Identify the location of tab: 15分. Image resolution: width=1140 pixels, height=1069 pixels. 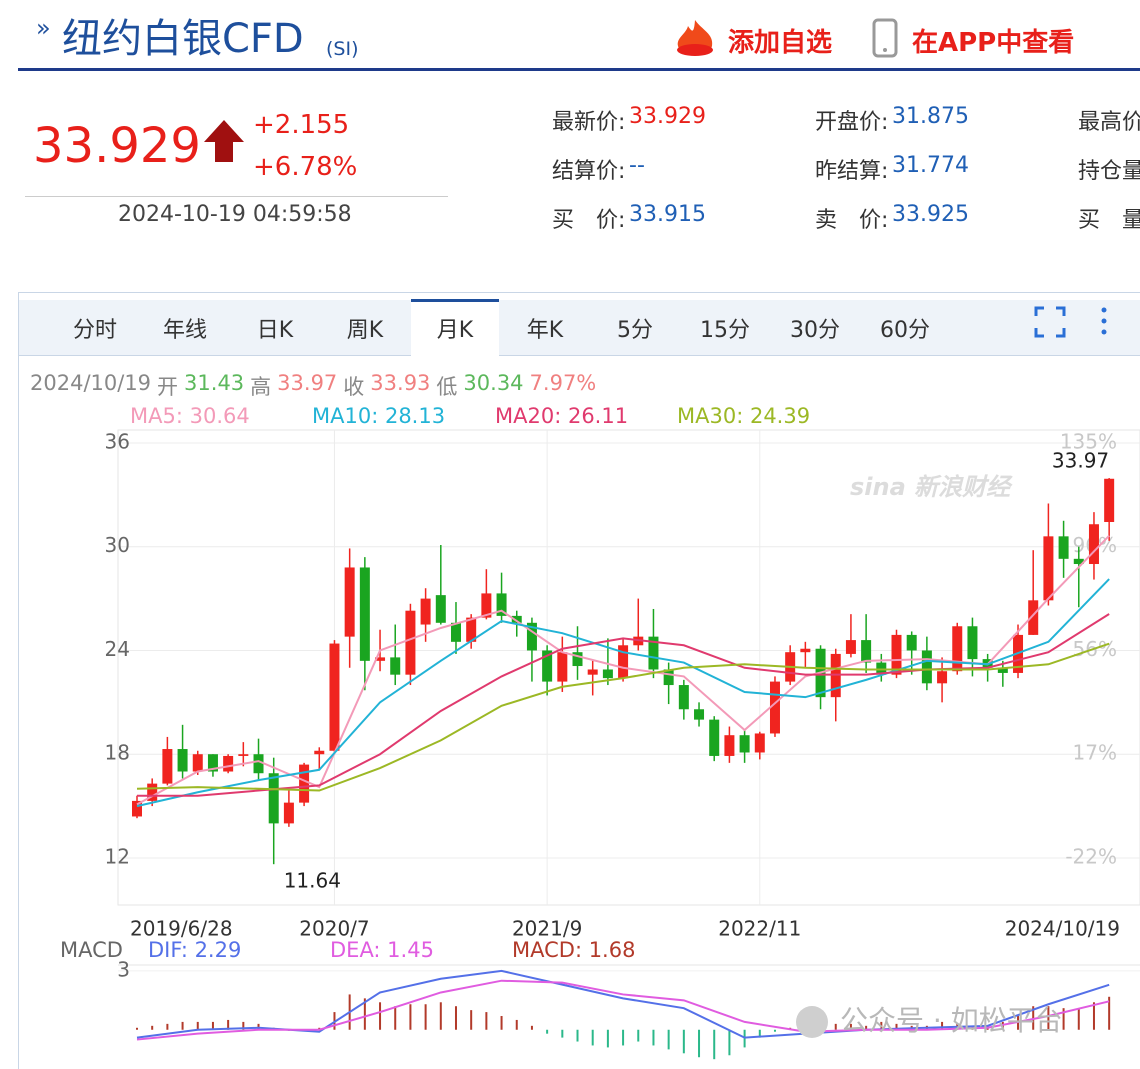
(725, 330).